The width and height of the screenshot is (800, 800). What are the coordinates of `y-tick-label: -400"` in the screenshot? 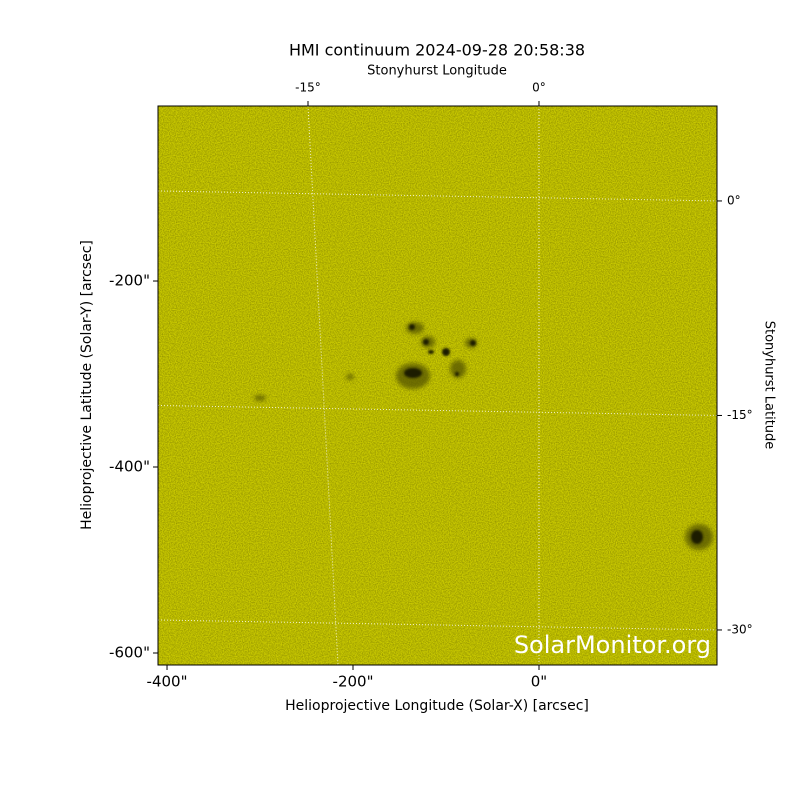 It's located at (129, 467).